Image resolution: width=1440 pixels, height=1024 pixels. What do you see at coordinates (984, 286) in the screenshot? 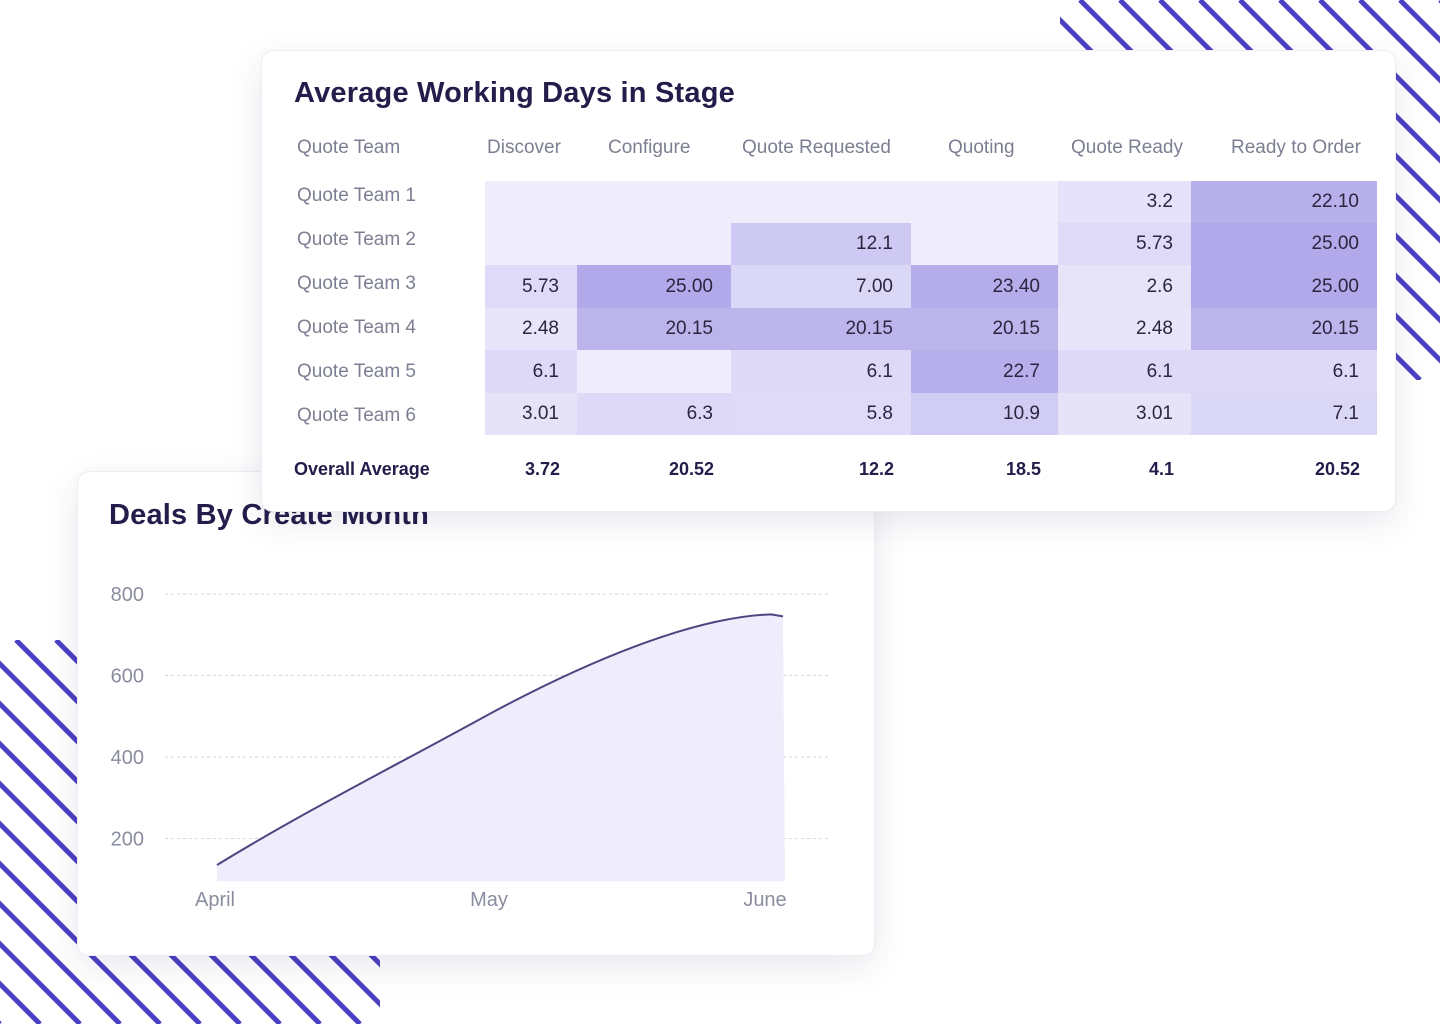
I see `heatmap-cell: 23.40` at bounding box center [984, 286].